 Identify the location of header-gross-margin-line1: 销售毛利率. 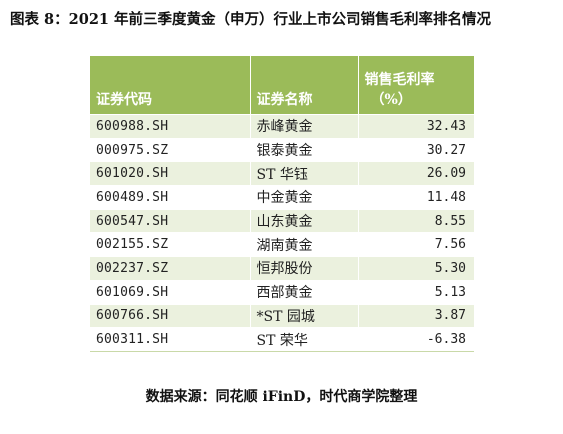
(399, 80).